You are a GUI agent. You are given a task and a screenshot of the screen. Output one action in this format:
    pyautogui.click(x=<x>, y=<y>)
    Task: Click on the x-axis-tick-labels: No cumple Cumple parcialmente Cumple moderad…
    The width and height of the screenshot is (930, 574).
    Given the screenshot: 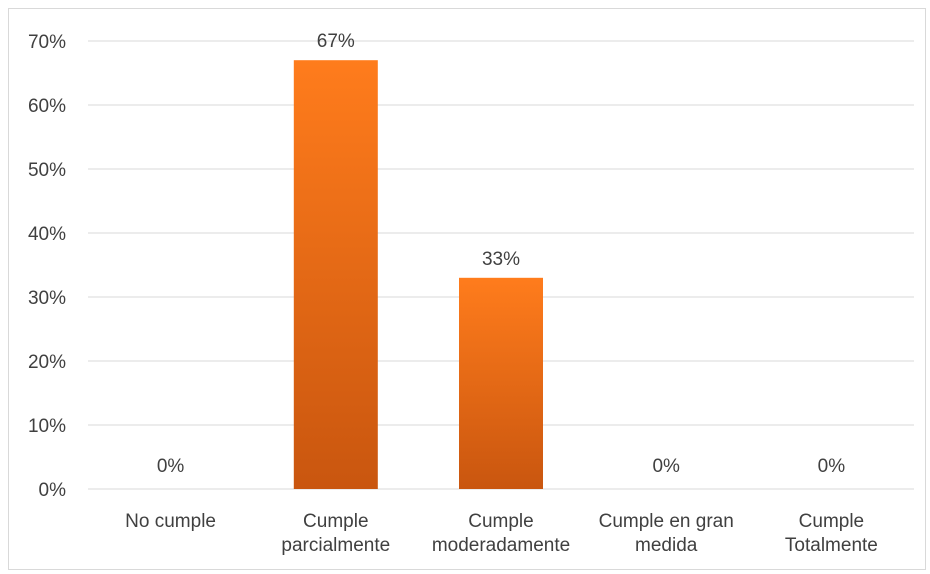 What is the action you would take?
    pyautogui.click(x=501, y=533)
    